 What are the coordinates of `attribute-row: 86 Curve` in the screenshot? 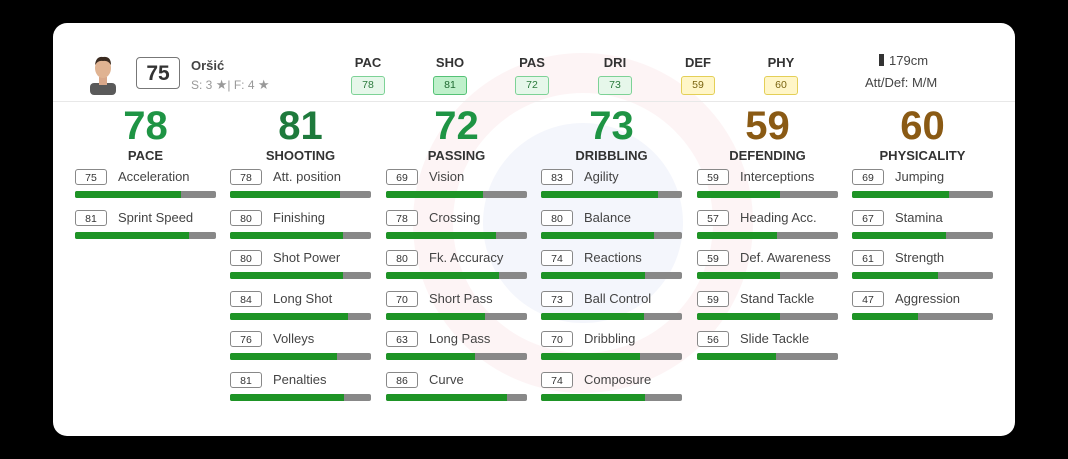 It's located at (456, 392).